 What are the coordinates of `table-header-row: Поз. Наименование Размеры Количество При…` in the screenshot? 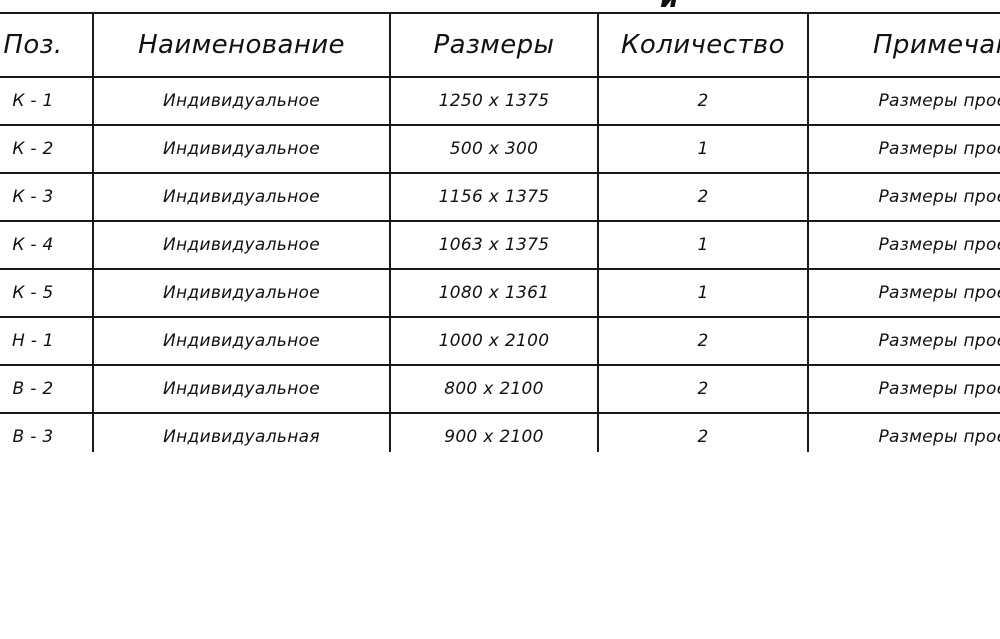 It's located at (500, 45).